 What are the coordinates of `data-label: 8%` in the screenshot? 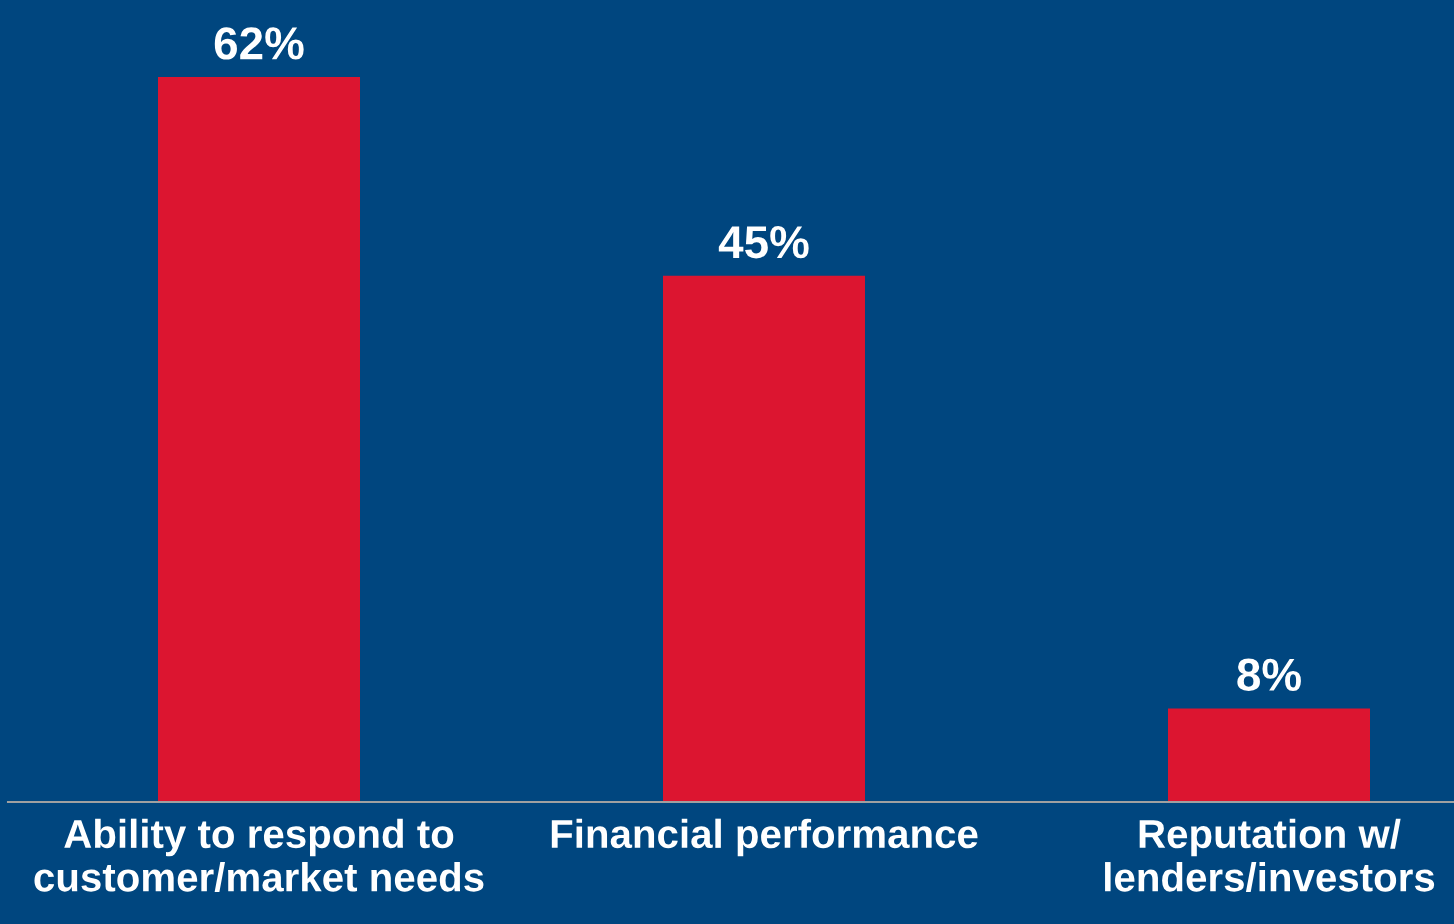 It's located at (1269, 675).